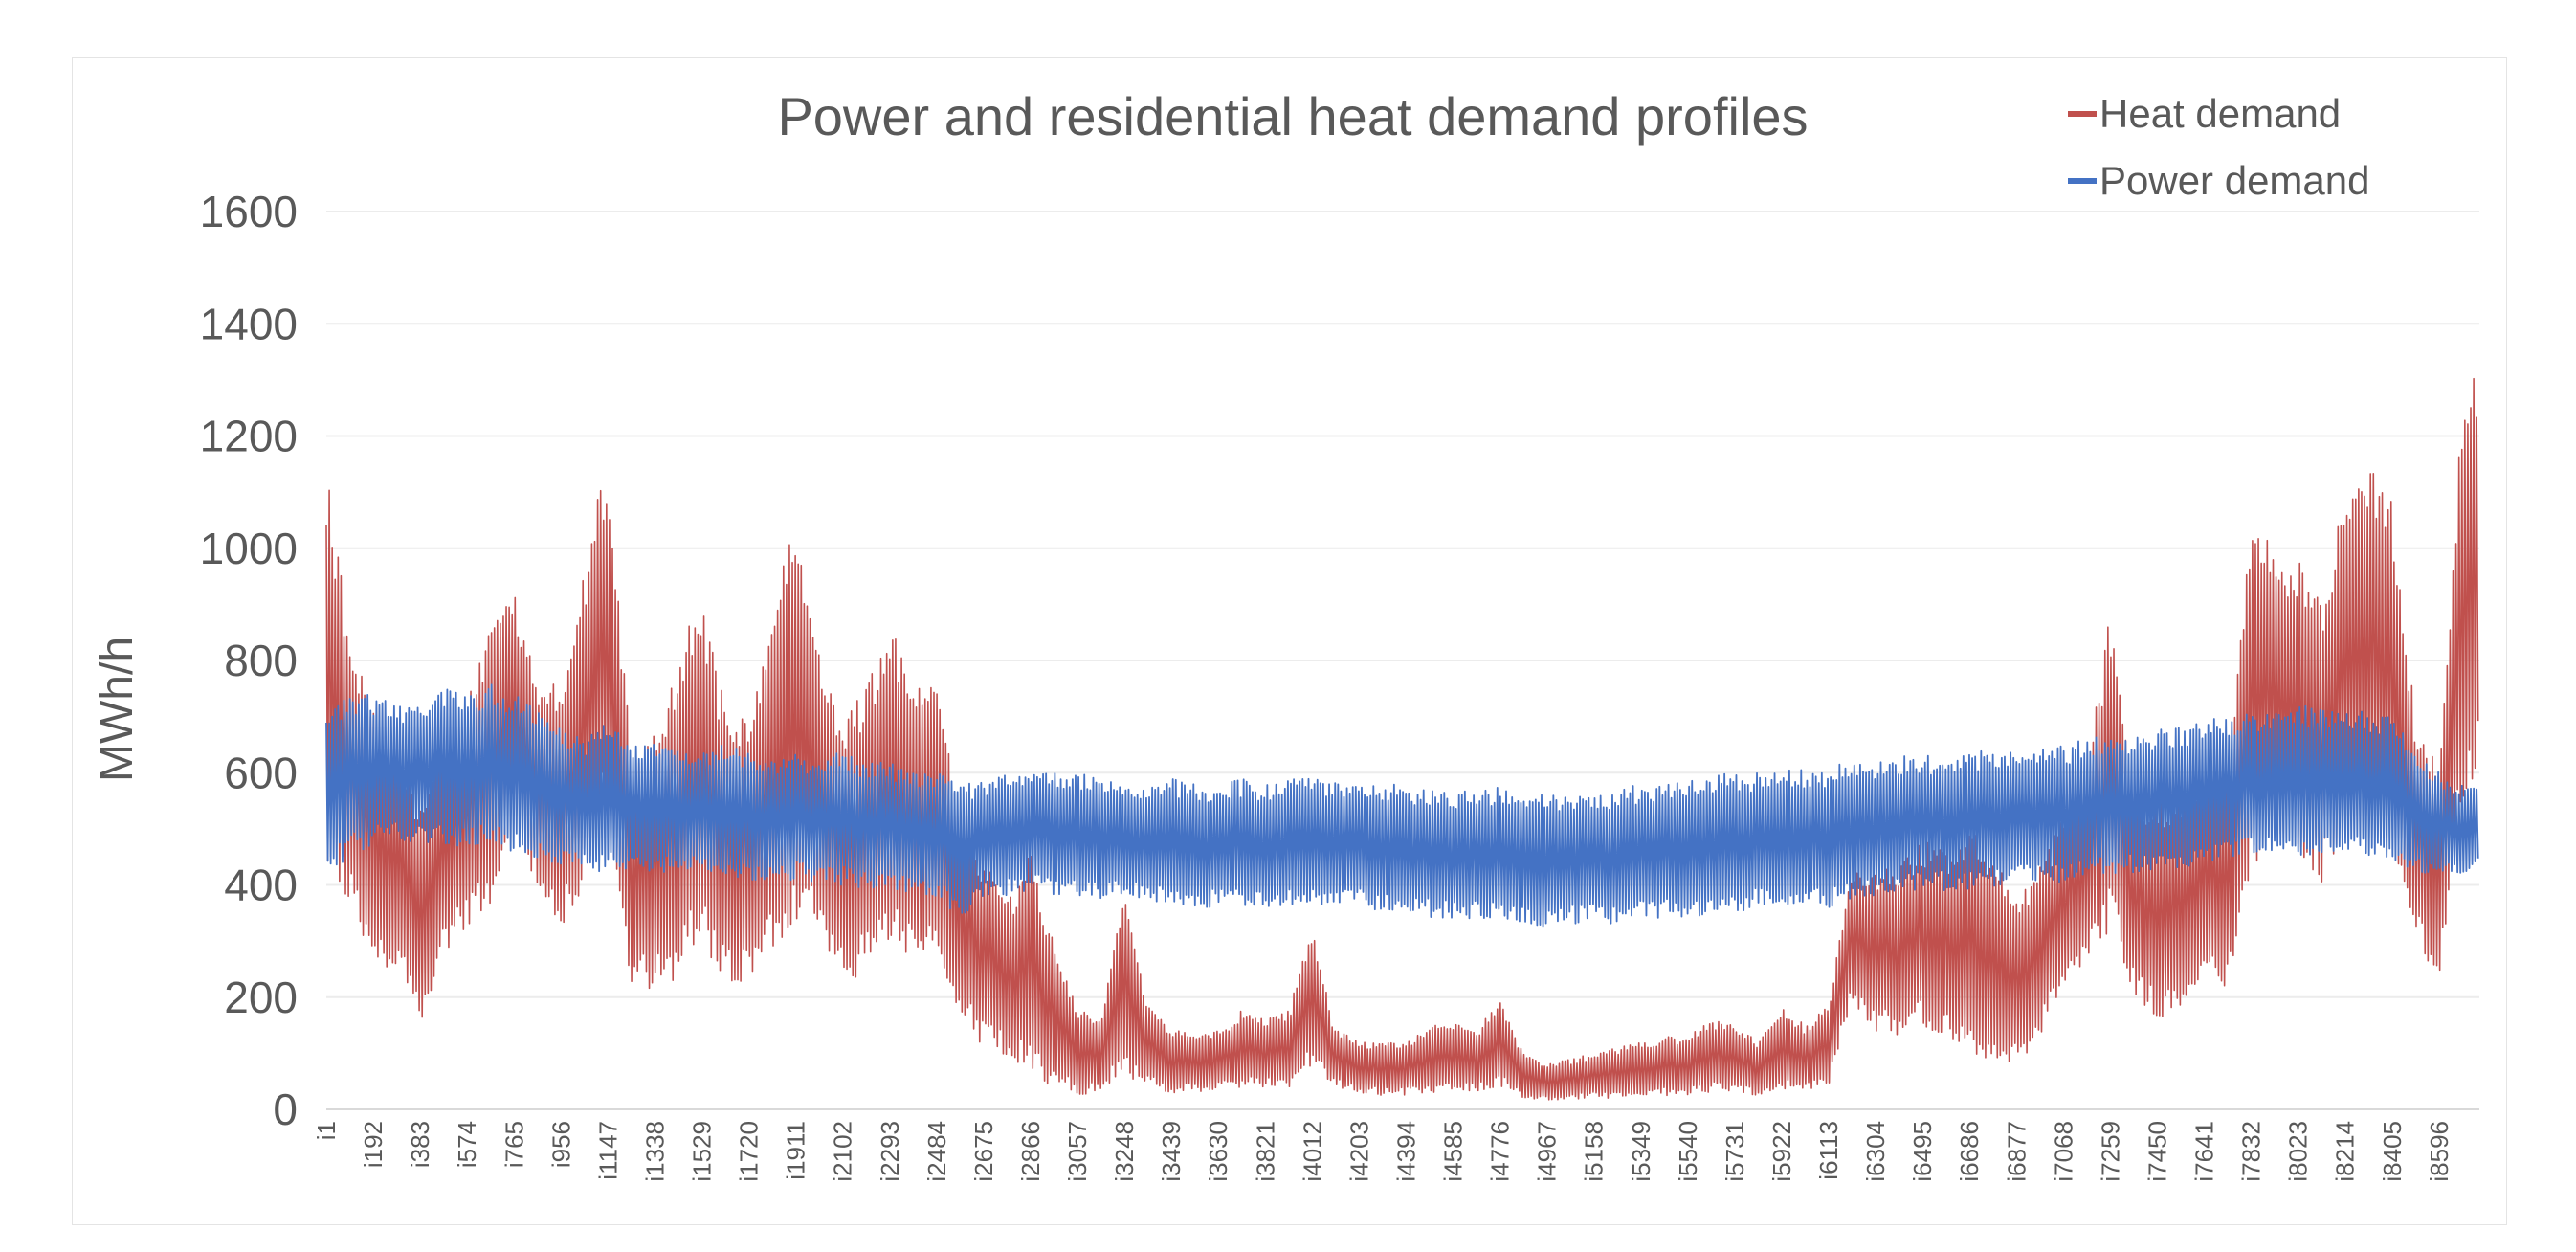 The image size is (2576, 1252). What do you see at coordinates (2392, 1151) in the screenshot?
I see `x-tick-label: i8405` at bounding box center [2392, 1151].